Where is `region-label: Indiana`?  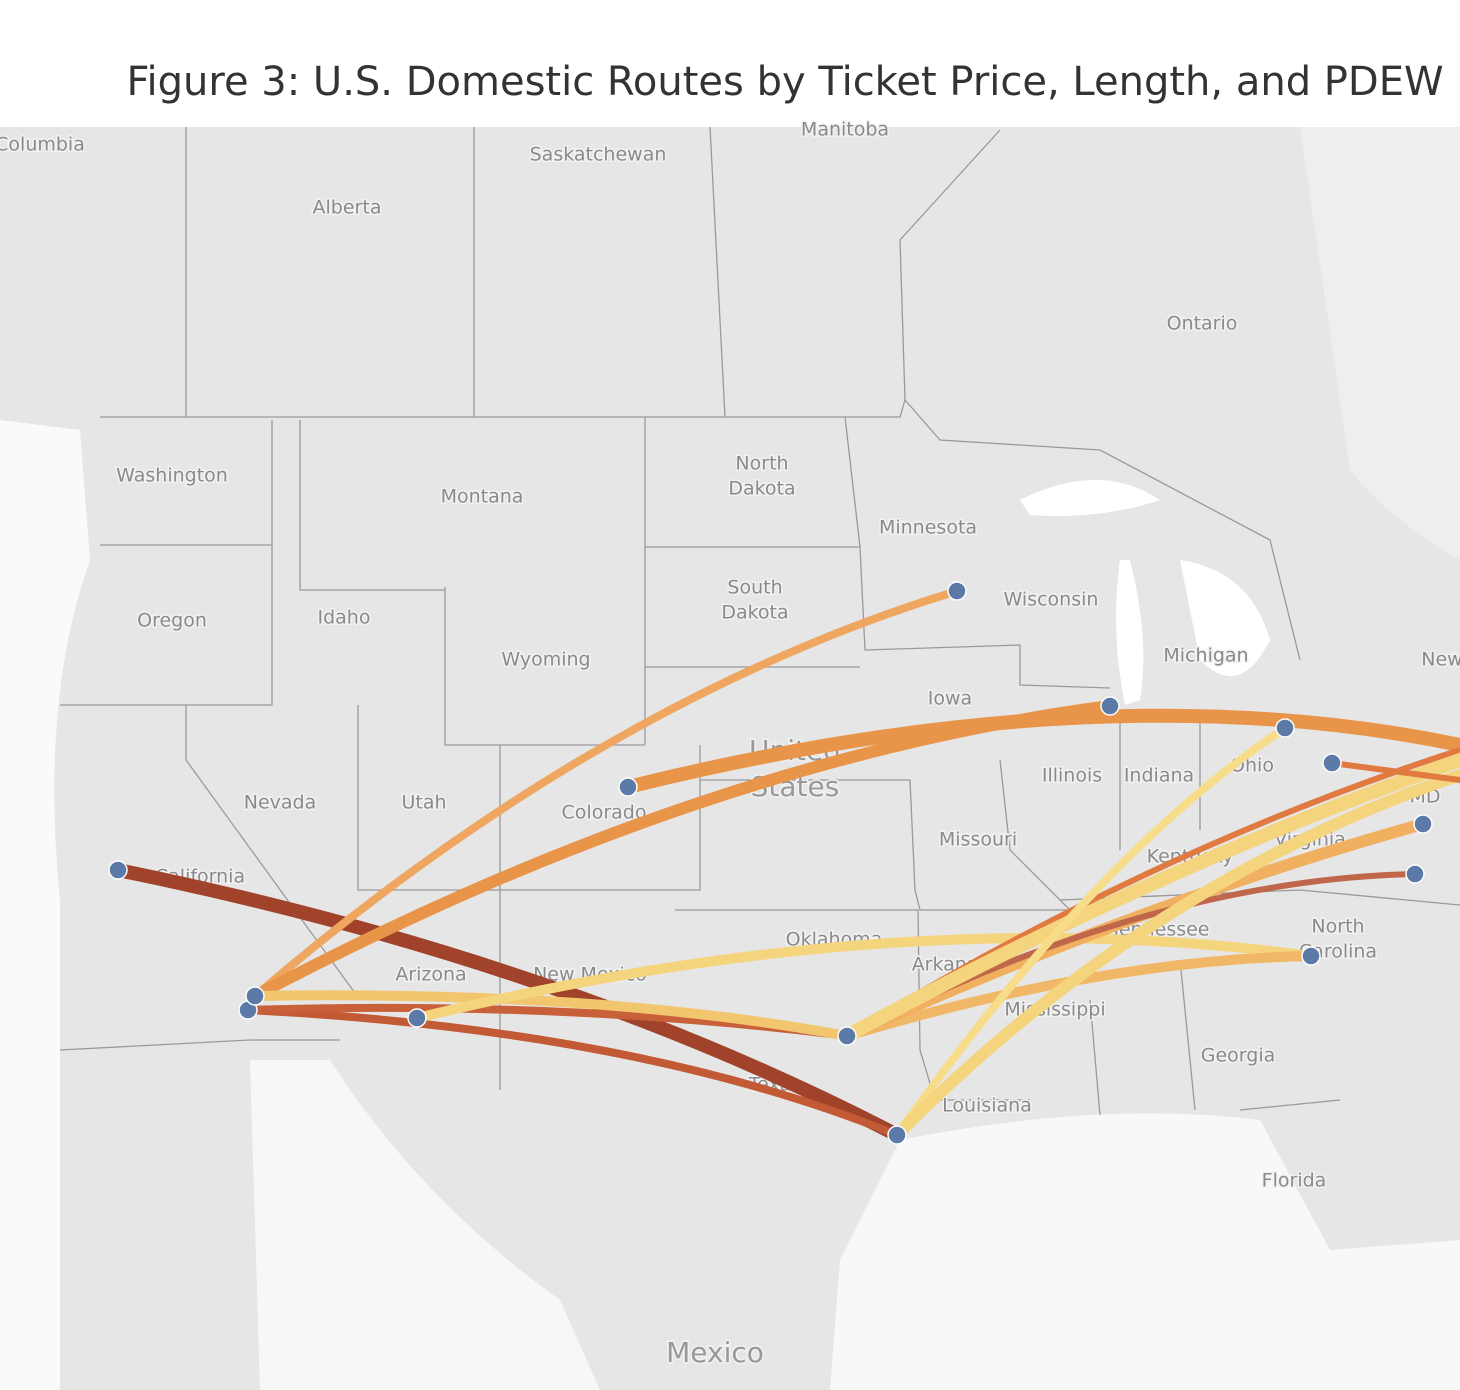 region-label: Indiana is located at coordinates (1159, 776).